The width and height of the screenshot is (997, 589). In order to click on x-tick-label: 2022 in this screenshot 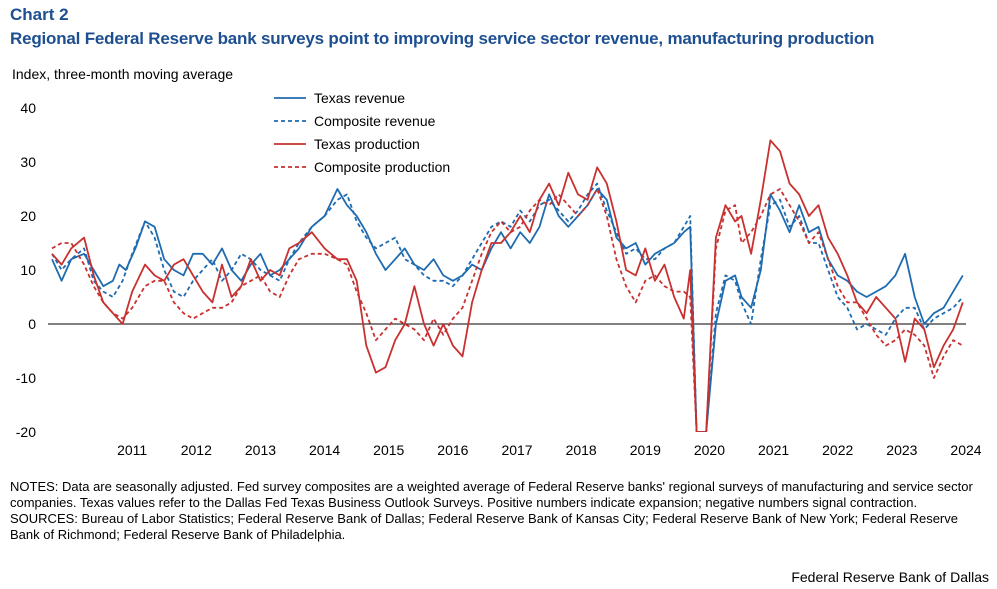, I will do `click(837, 450)`.